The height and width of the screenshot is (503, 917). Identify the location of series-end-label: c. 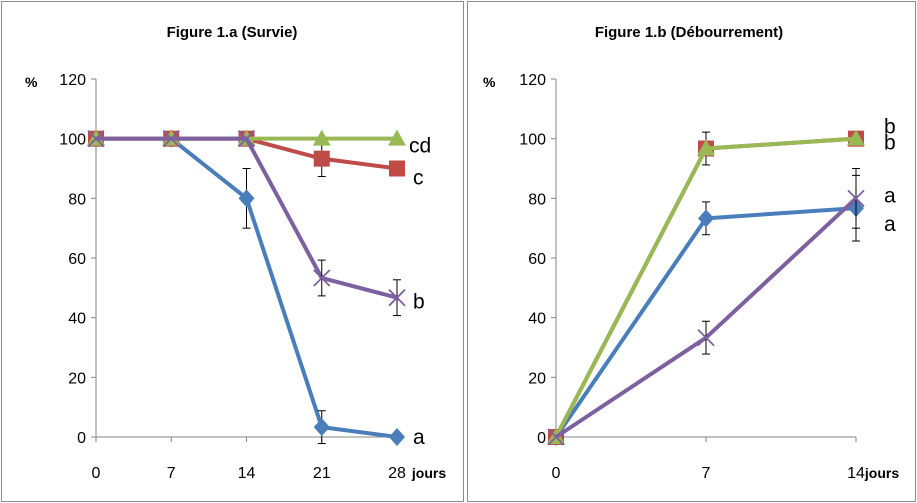
(418, 178).